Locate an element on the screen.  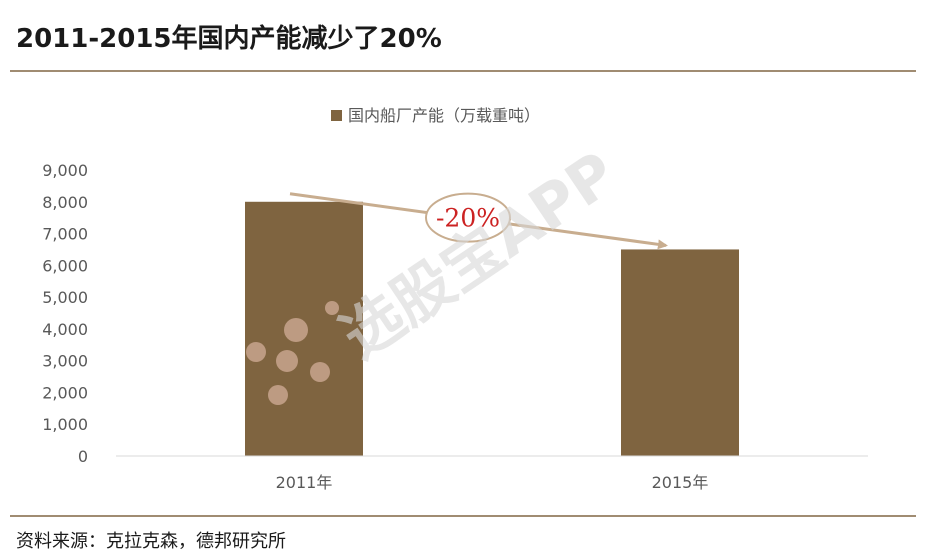
y-tick-label: 0 is located at coordinates (83, 456).